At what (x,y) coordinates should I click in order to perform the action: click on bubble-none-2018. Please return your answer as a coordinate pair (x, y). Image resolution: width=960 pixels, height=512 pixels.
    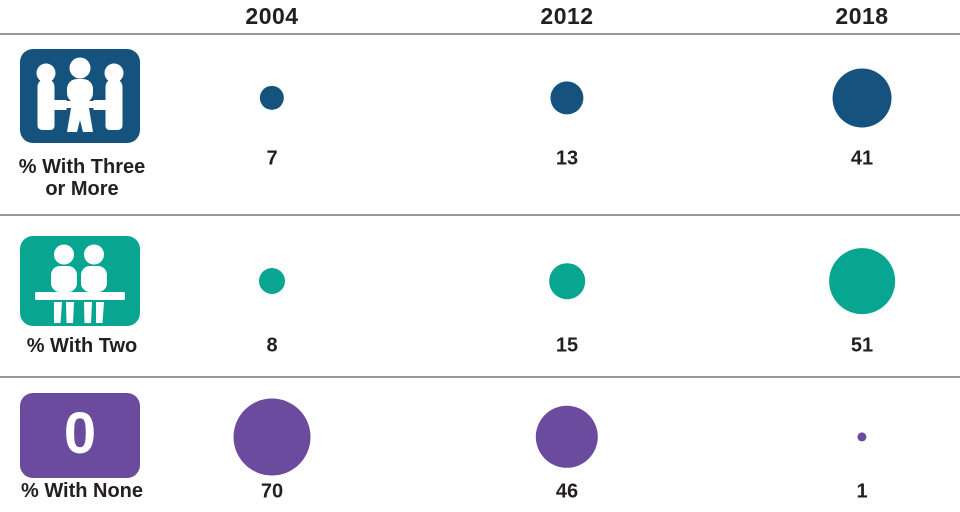
    Looking at the image, I should click on (862, 437).